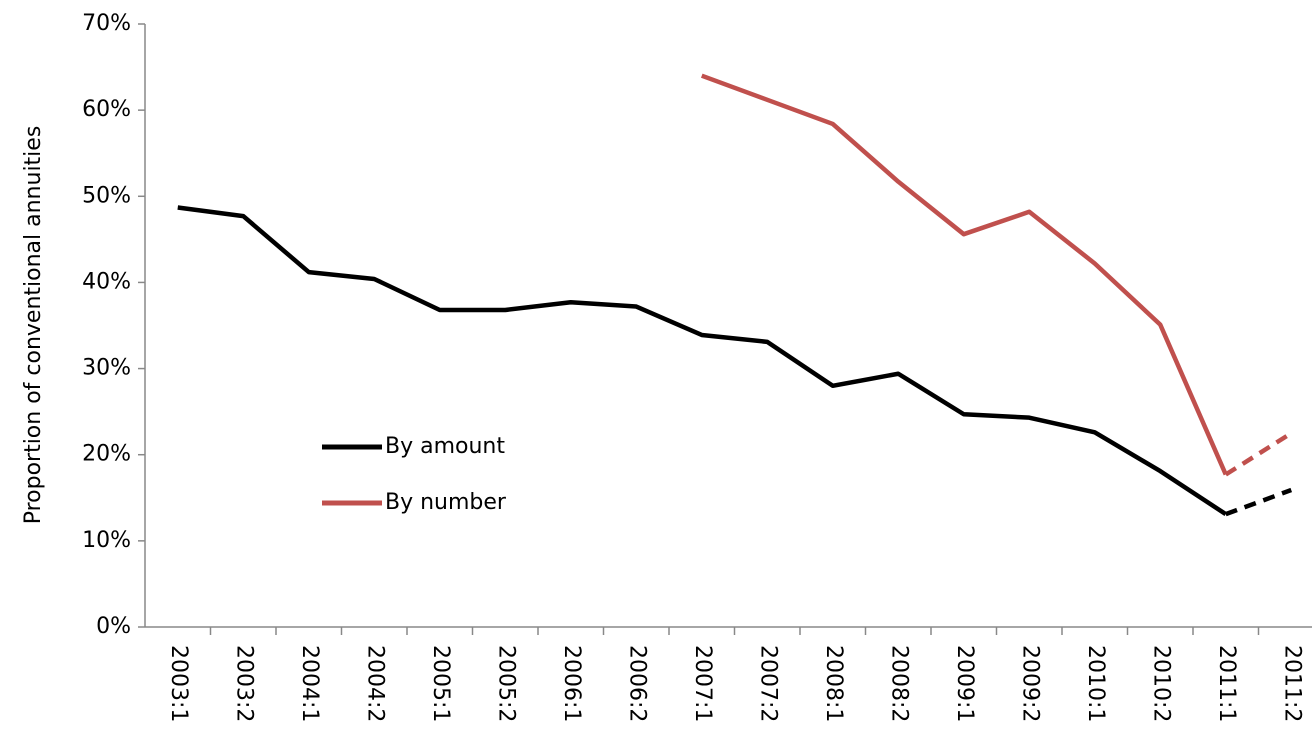 This screenshot has width=1312, height=739. What do you see at coordinates (309, 683) in the screenshot?
I see `x-tick-label: 2004:1` at bounding box center [309, 683].